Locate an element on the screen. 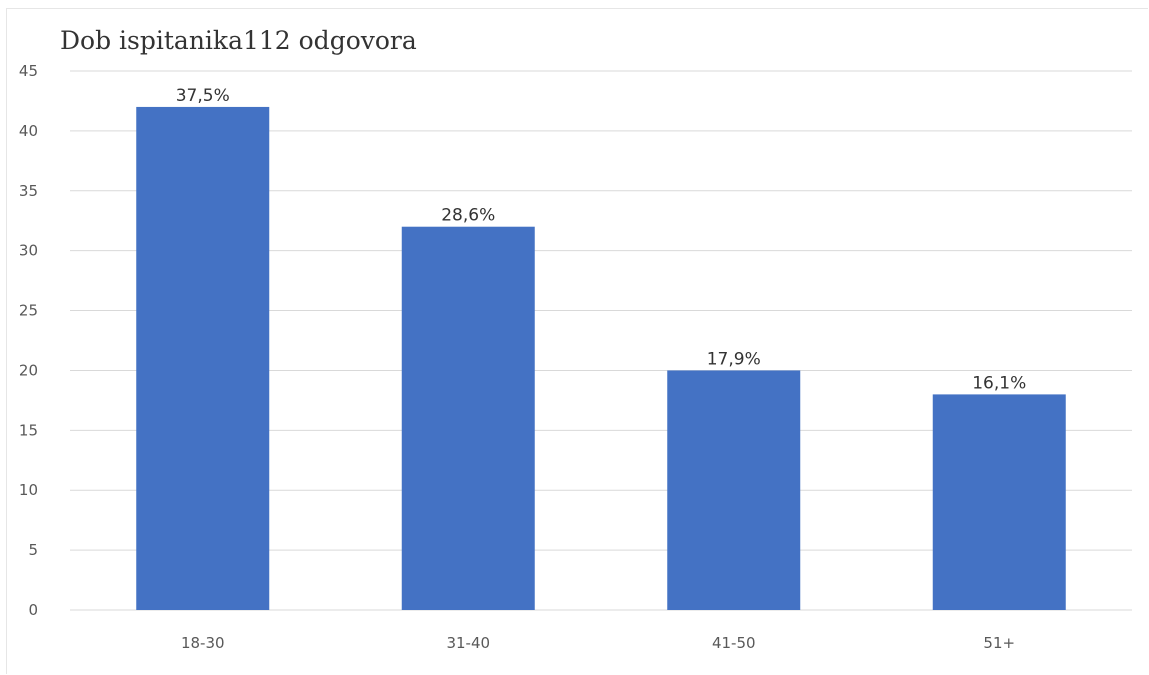  data-label: 17,9% is located at coordinates (734, 359).